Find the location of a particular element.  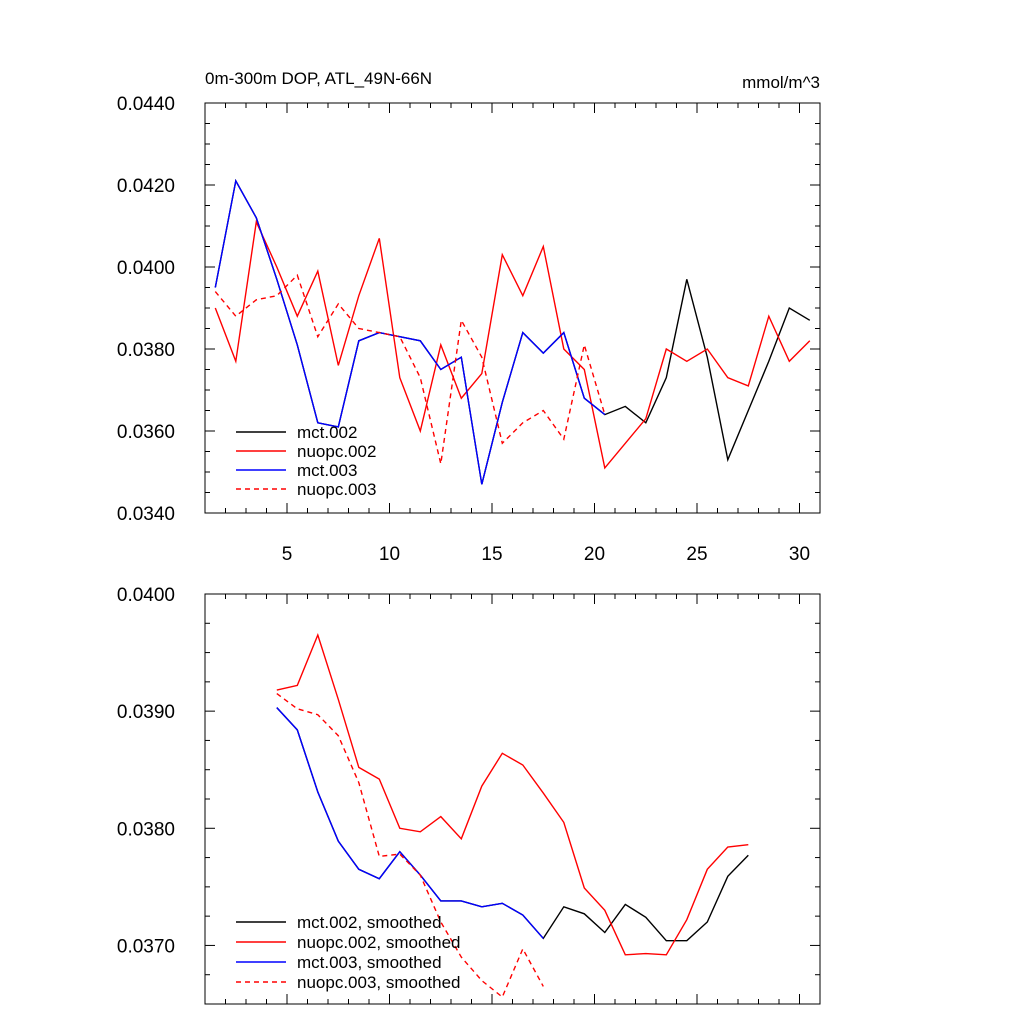

series-line-nuopc-003-smoothed is located at coordinates (410, 846).